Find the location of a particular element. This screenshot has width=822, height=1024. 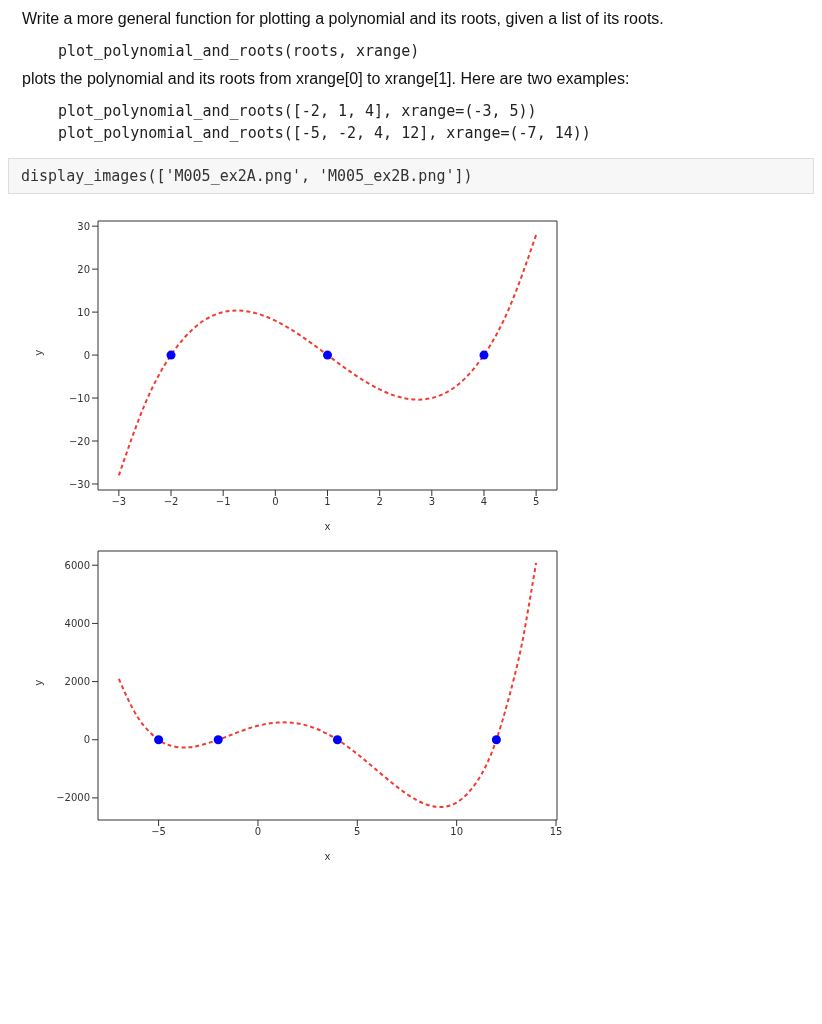

y-tick-label: 30 is located at coordinates (83, 226).